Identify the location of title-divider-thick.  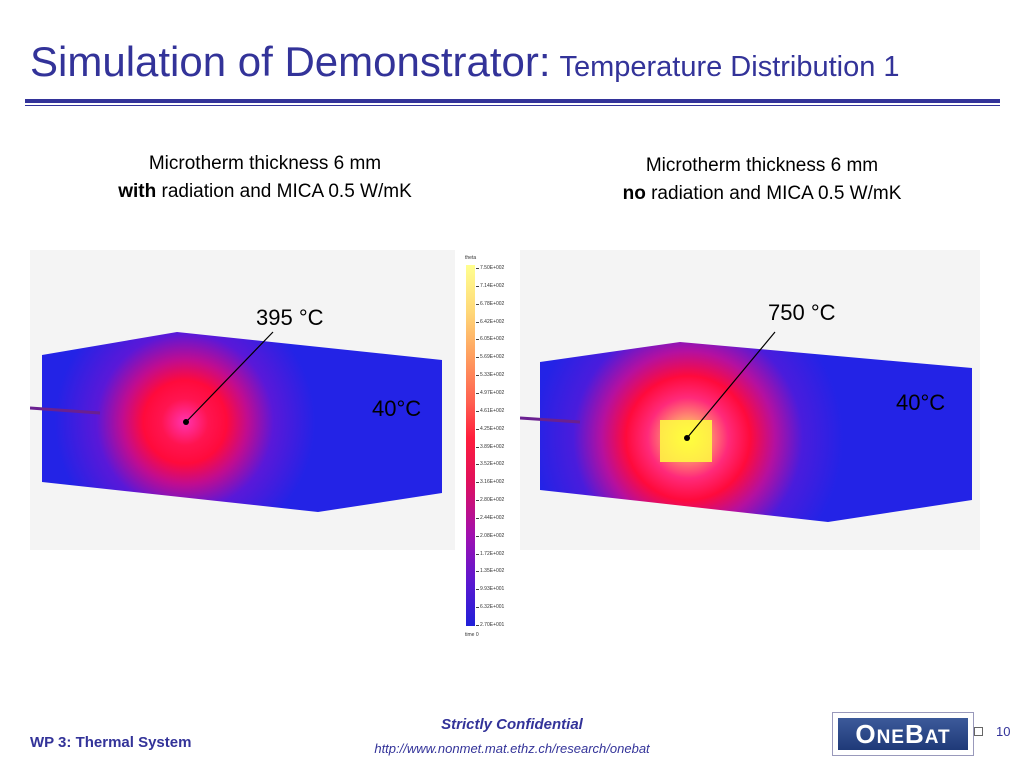
(512, 101).